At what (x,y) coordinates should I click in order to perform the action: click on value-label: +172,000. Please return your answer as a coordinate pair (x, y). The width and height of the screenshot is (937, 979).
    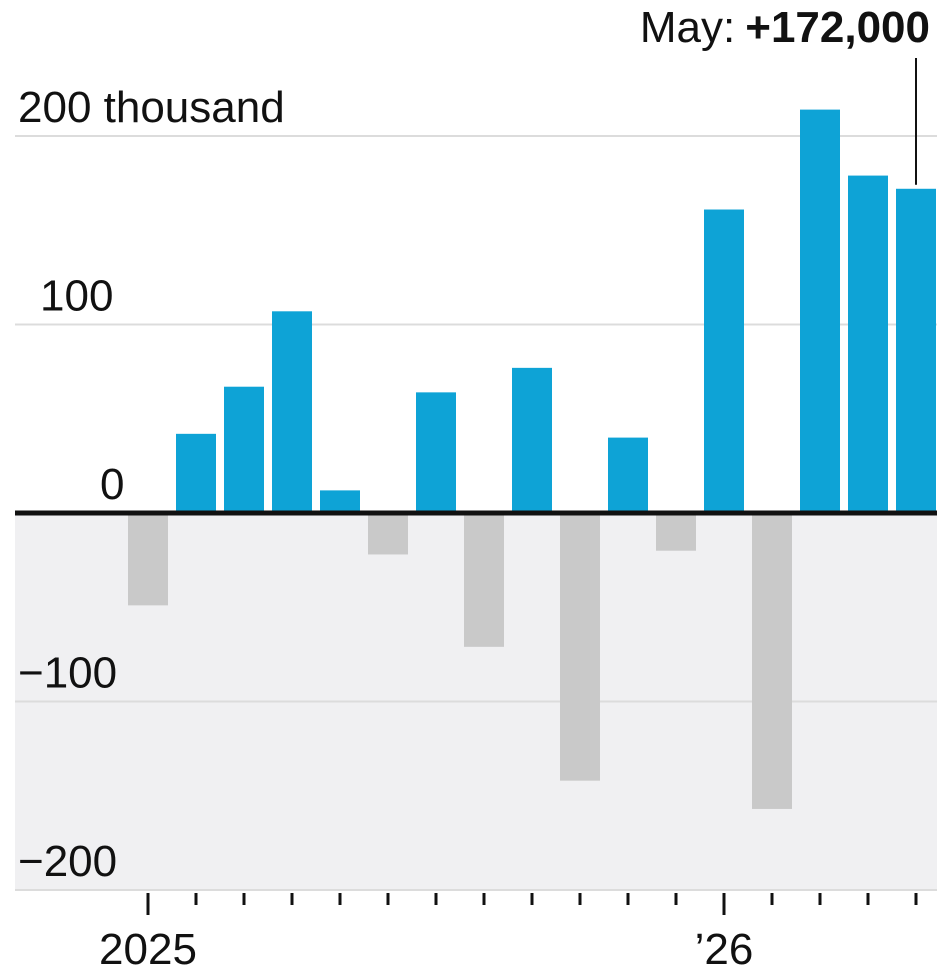
    Looking at the image, I should click on (837, 27).